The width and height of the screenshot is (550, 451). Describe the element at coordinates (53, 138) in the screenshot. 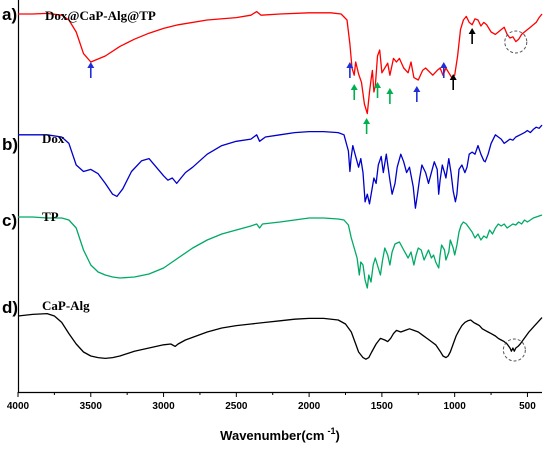

I see `sample-name: Dox` at that location.